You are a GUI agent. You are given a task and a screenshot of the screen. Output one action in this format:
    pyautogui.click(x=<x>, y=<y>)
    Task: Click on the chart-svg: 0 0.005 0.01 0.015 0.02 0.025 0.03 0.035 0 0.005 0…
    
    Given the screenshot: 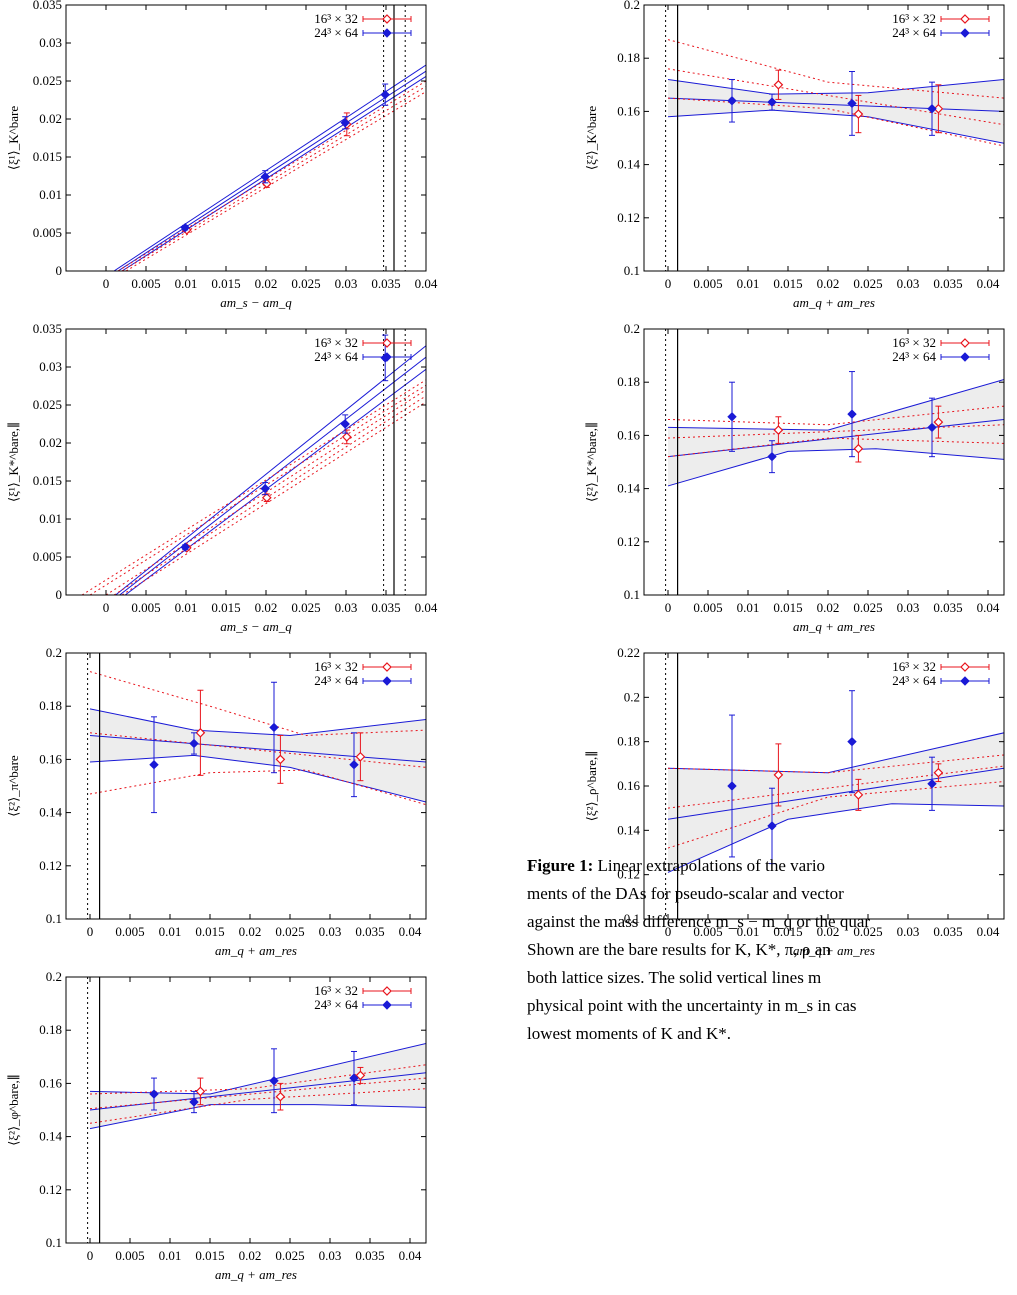 What is the action you would take?
    pyautogui.click(x=222, y=155)
    